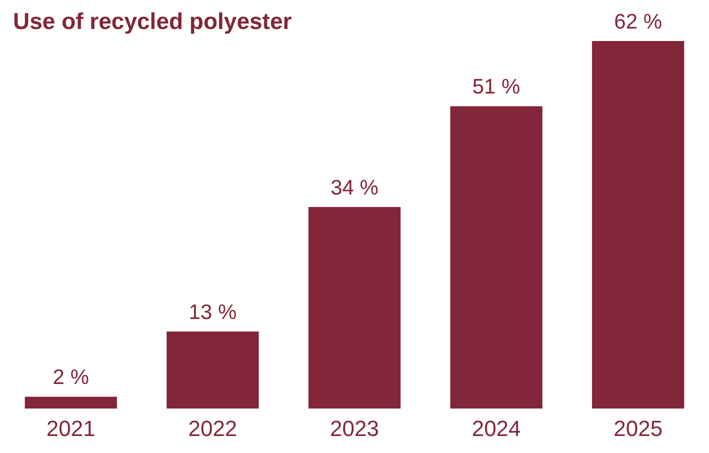 The height and width of the screenshot is (453, 709). Describe the element at coordinates (212, 312) in the screenshot. I see `data-label: 13 %` at that location.